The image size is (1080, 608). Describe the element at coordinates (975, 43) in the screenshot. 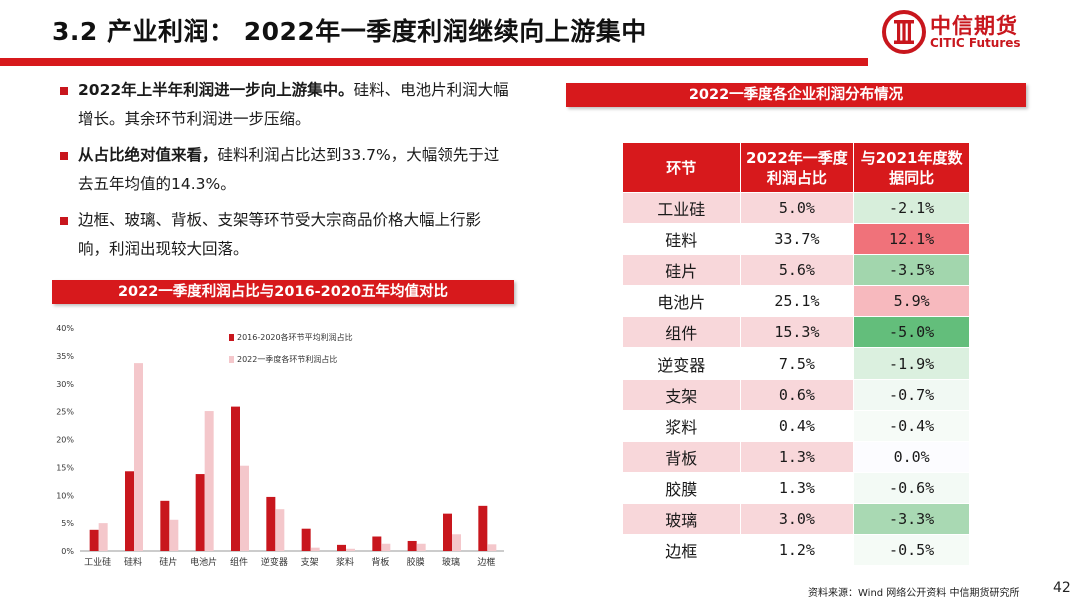

I see `logo-english-name: CITIC Futures` at that location.